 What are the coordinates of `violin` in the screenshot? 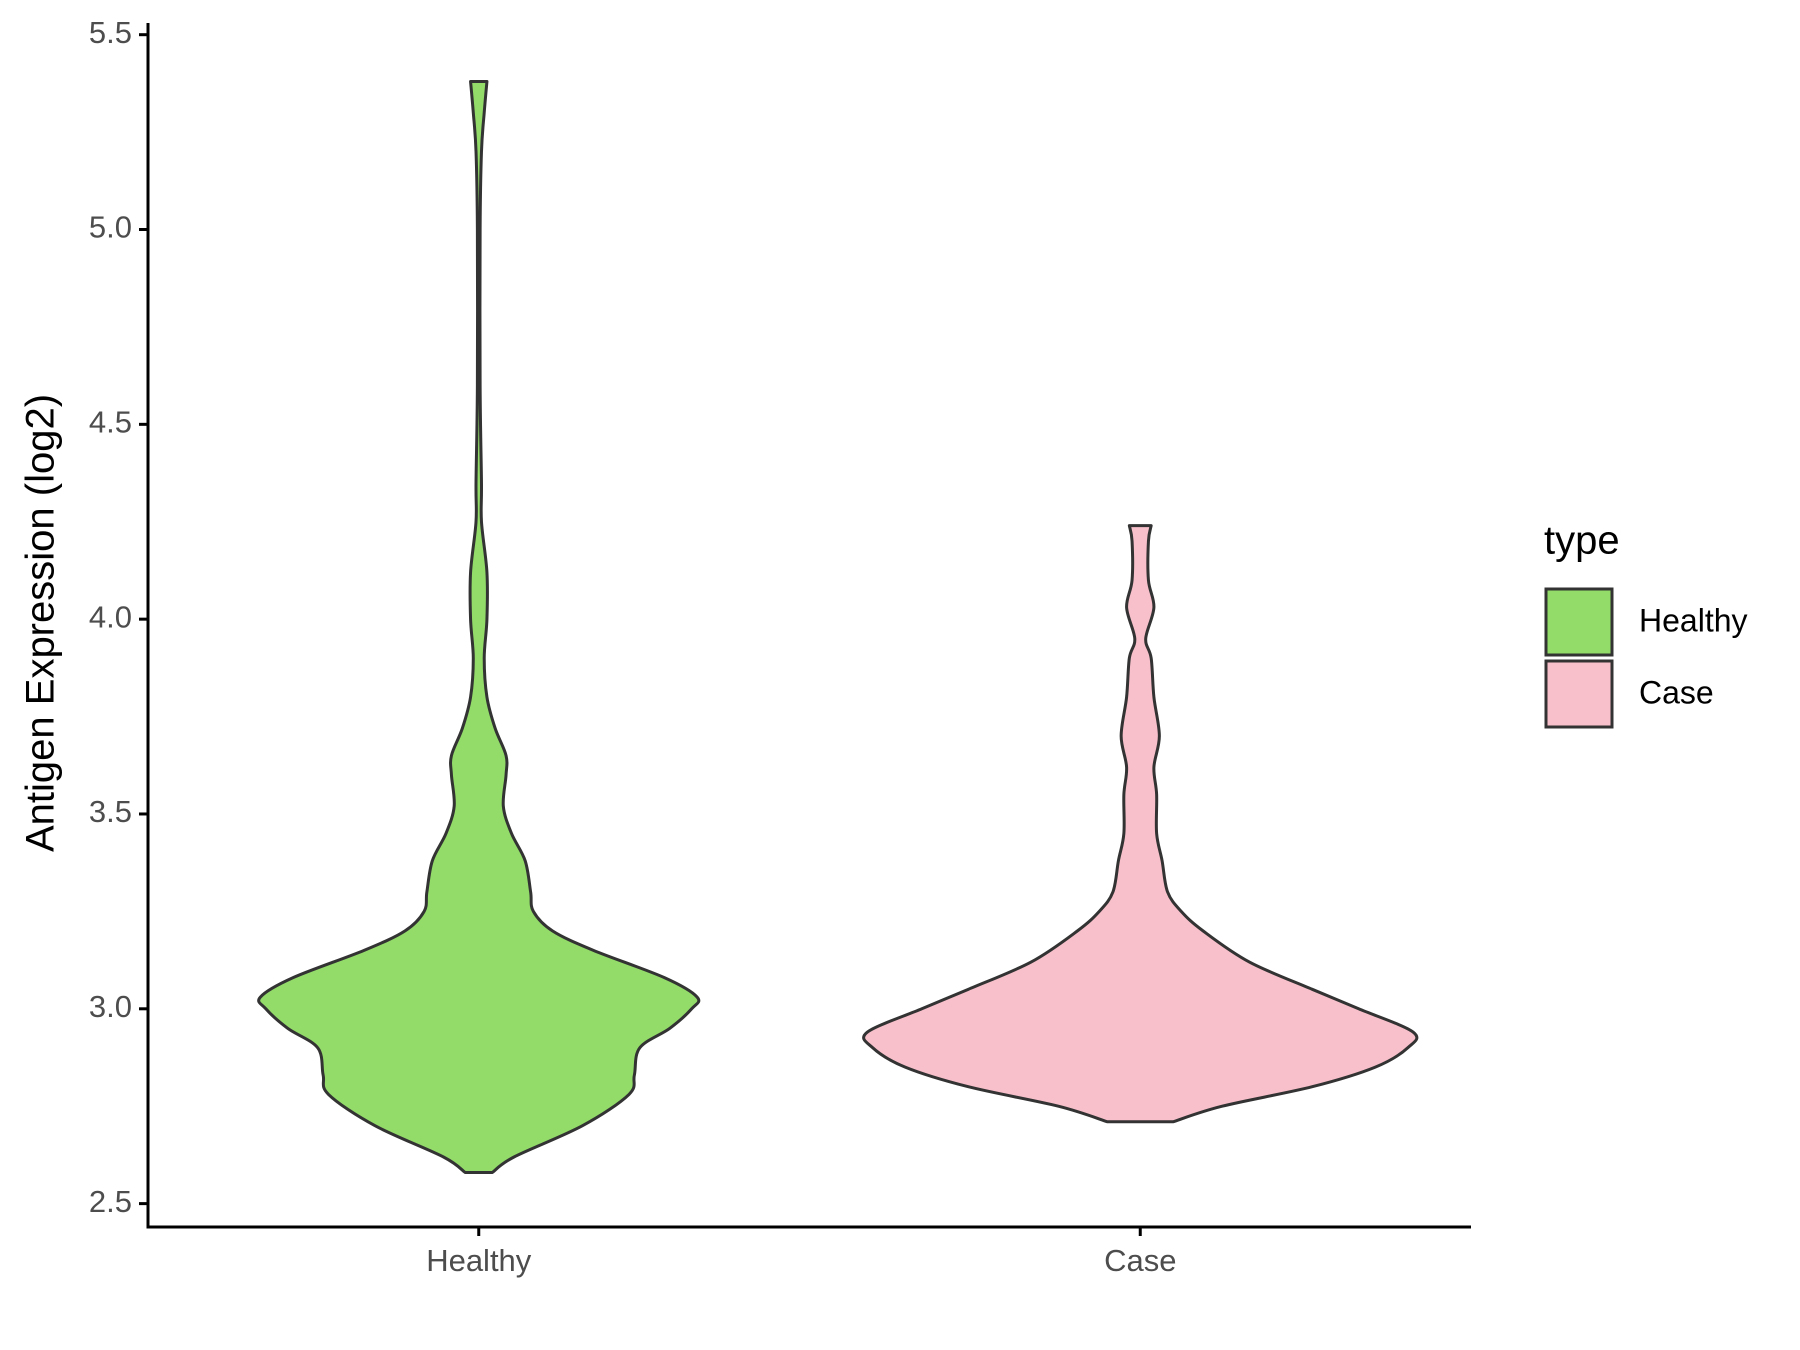 It's located at (1140, 824).